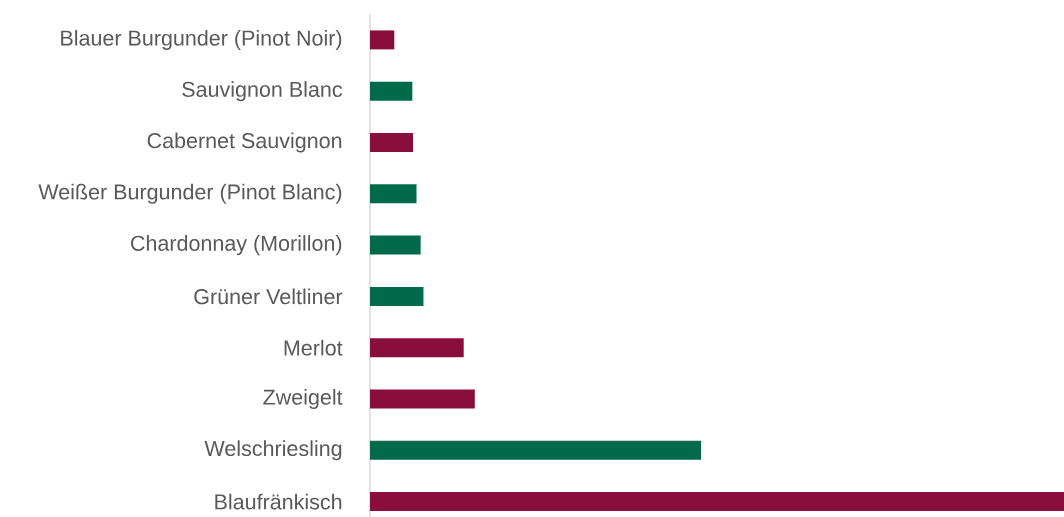  What do you see at coordinates (190, 193) in the screenshot?
I see `y-tick-label: Weißer Burgunder (Pinot Blanc)` at bounding box center [190, 193].